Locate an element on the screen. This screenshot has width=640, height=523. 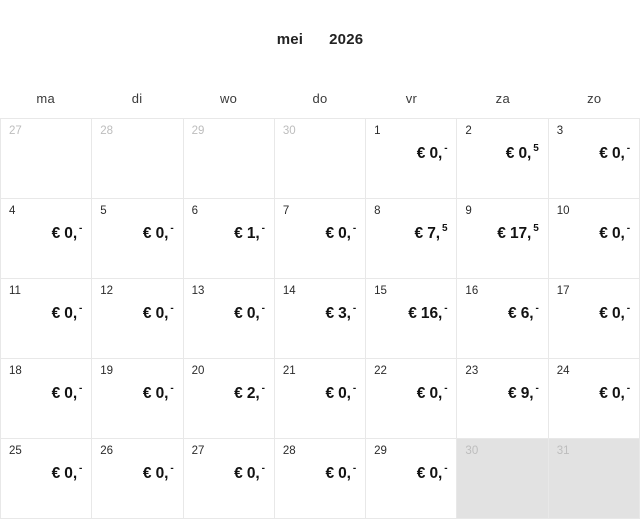
day-cell: 9 € 17, 5 is located at coordinates (503, 239).